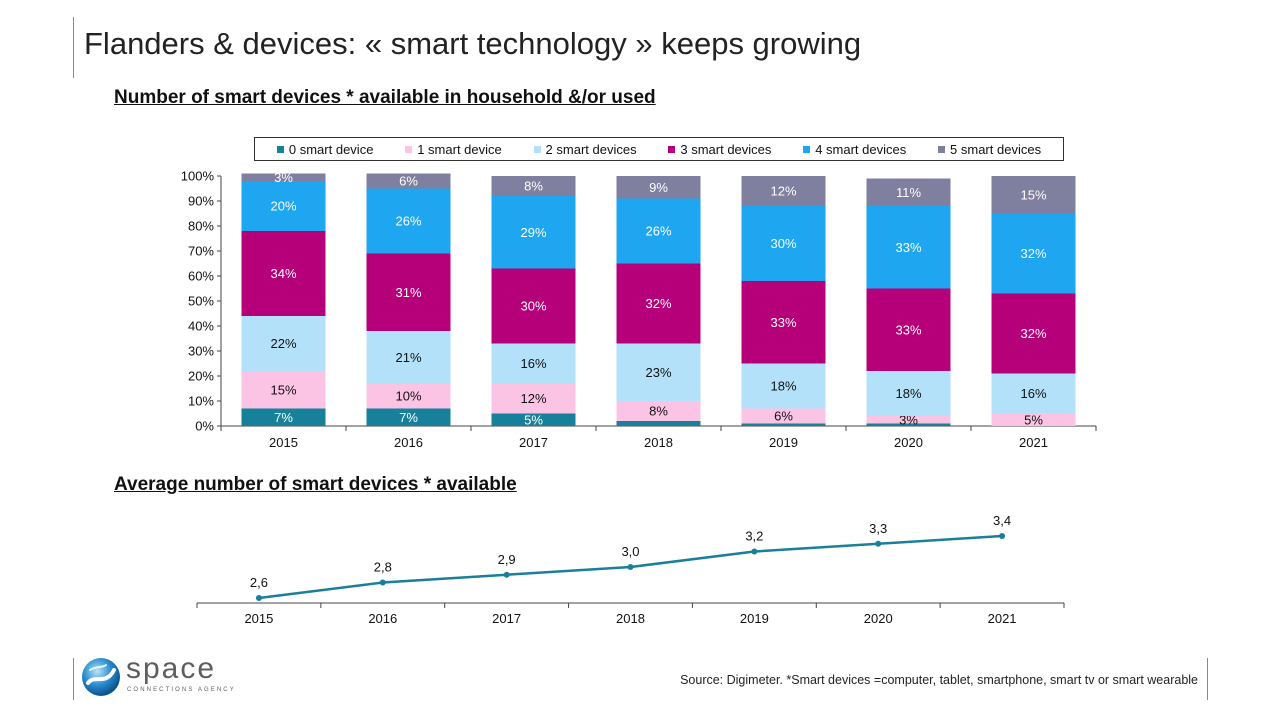 The width and height of the screenshot is (1280, 720). What do you see at coordinates (726, 149) in the screenshot?
I see `legend-label: 3 smart devices` at bounding box center [726, 149].